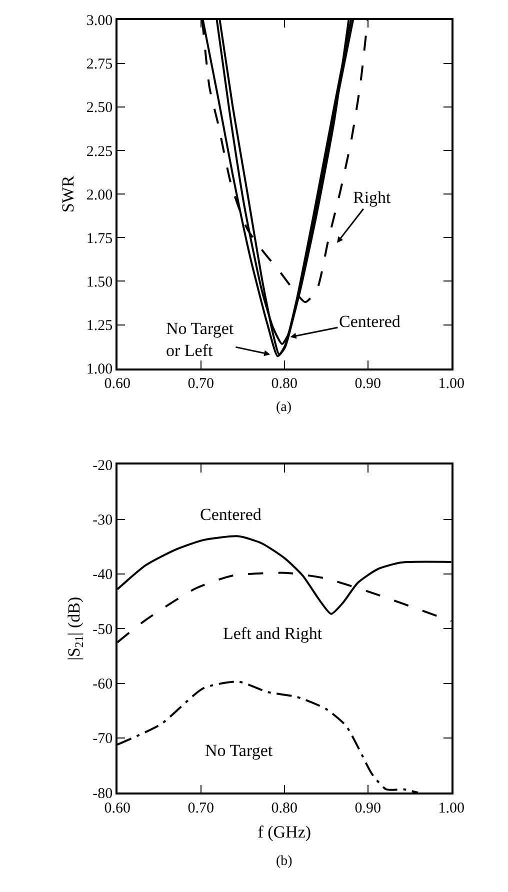  What do you see at coordinates (102, 684) in the screenshot?
I see `y-tick-label: -60` at bounding box center [102, 684].